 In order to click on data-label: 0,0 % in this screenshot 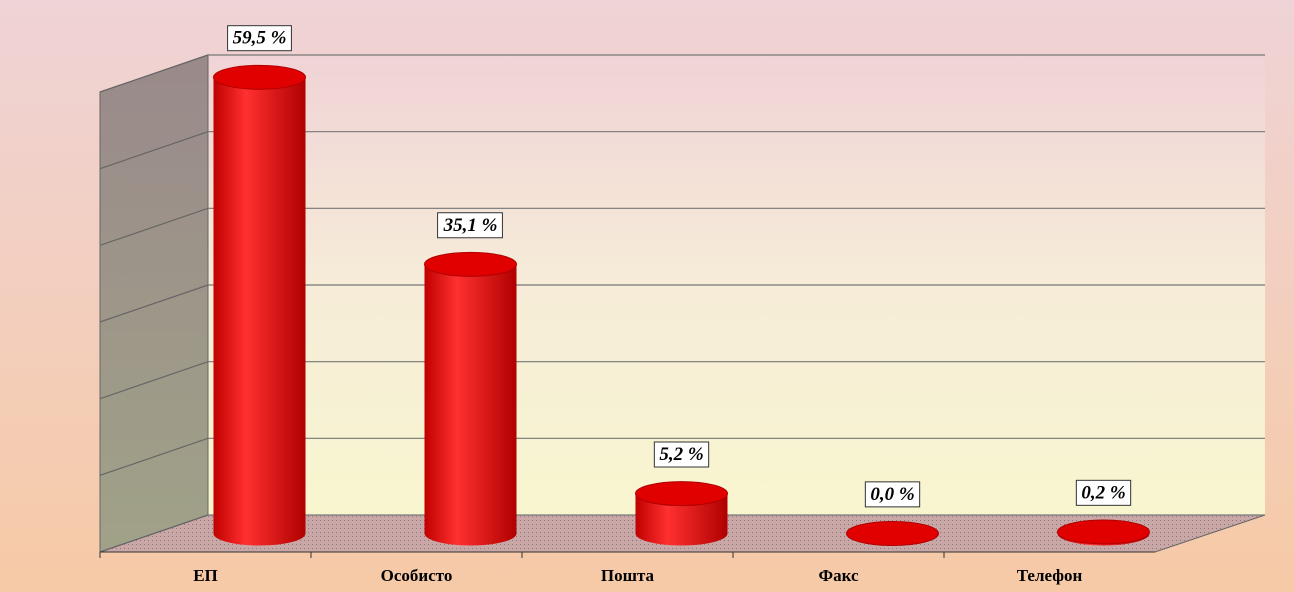, I will do `click(892, 494)`.